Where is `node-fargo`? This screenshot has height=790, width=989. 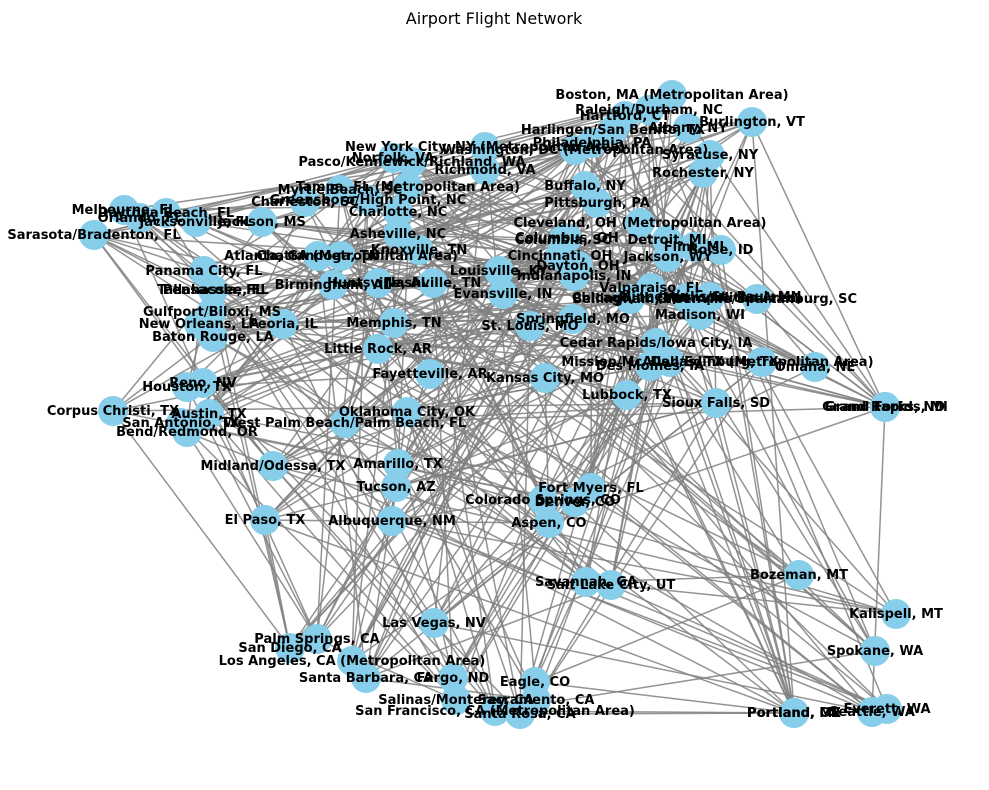
node-fargo is located at coordinates (453, 678).